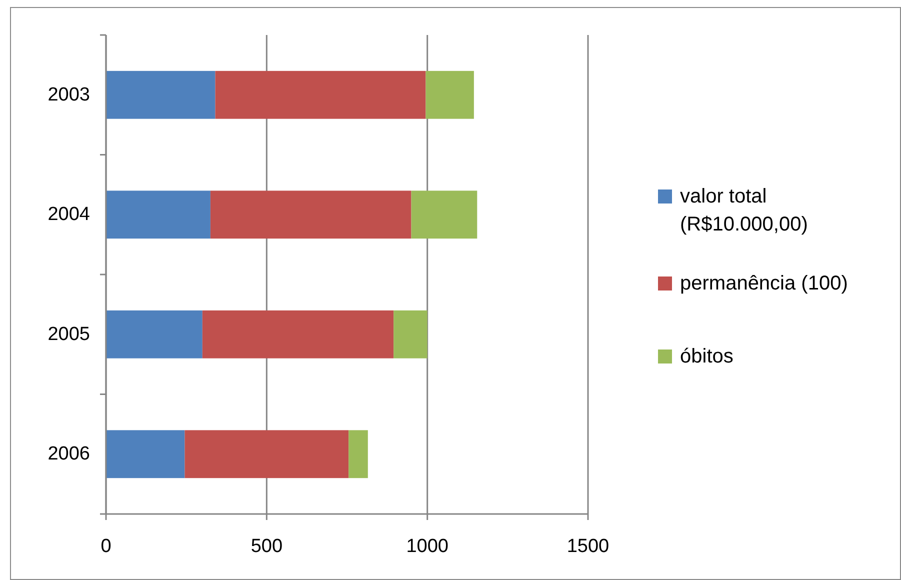 The height and width of the screenshot is (580, 901). Describe the element at coordinates (588, 546) in the screenshot. I see `x-tick-label: 1500` at that location.